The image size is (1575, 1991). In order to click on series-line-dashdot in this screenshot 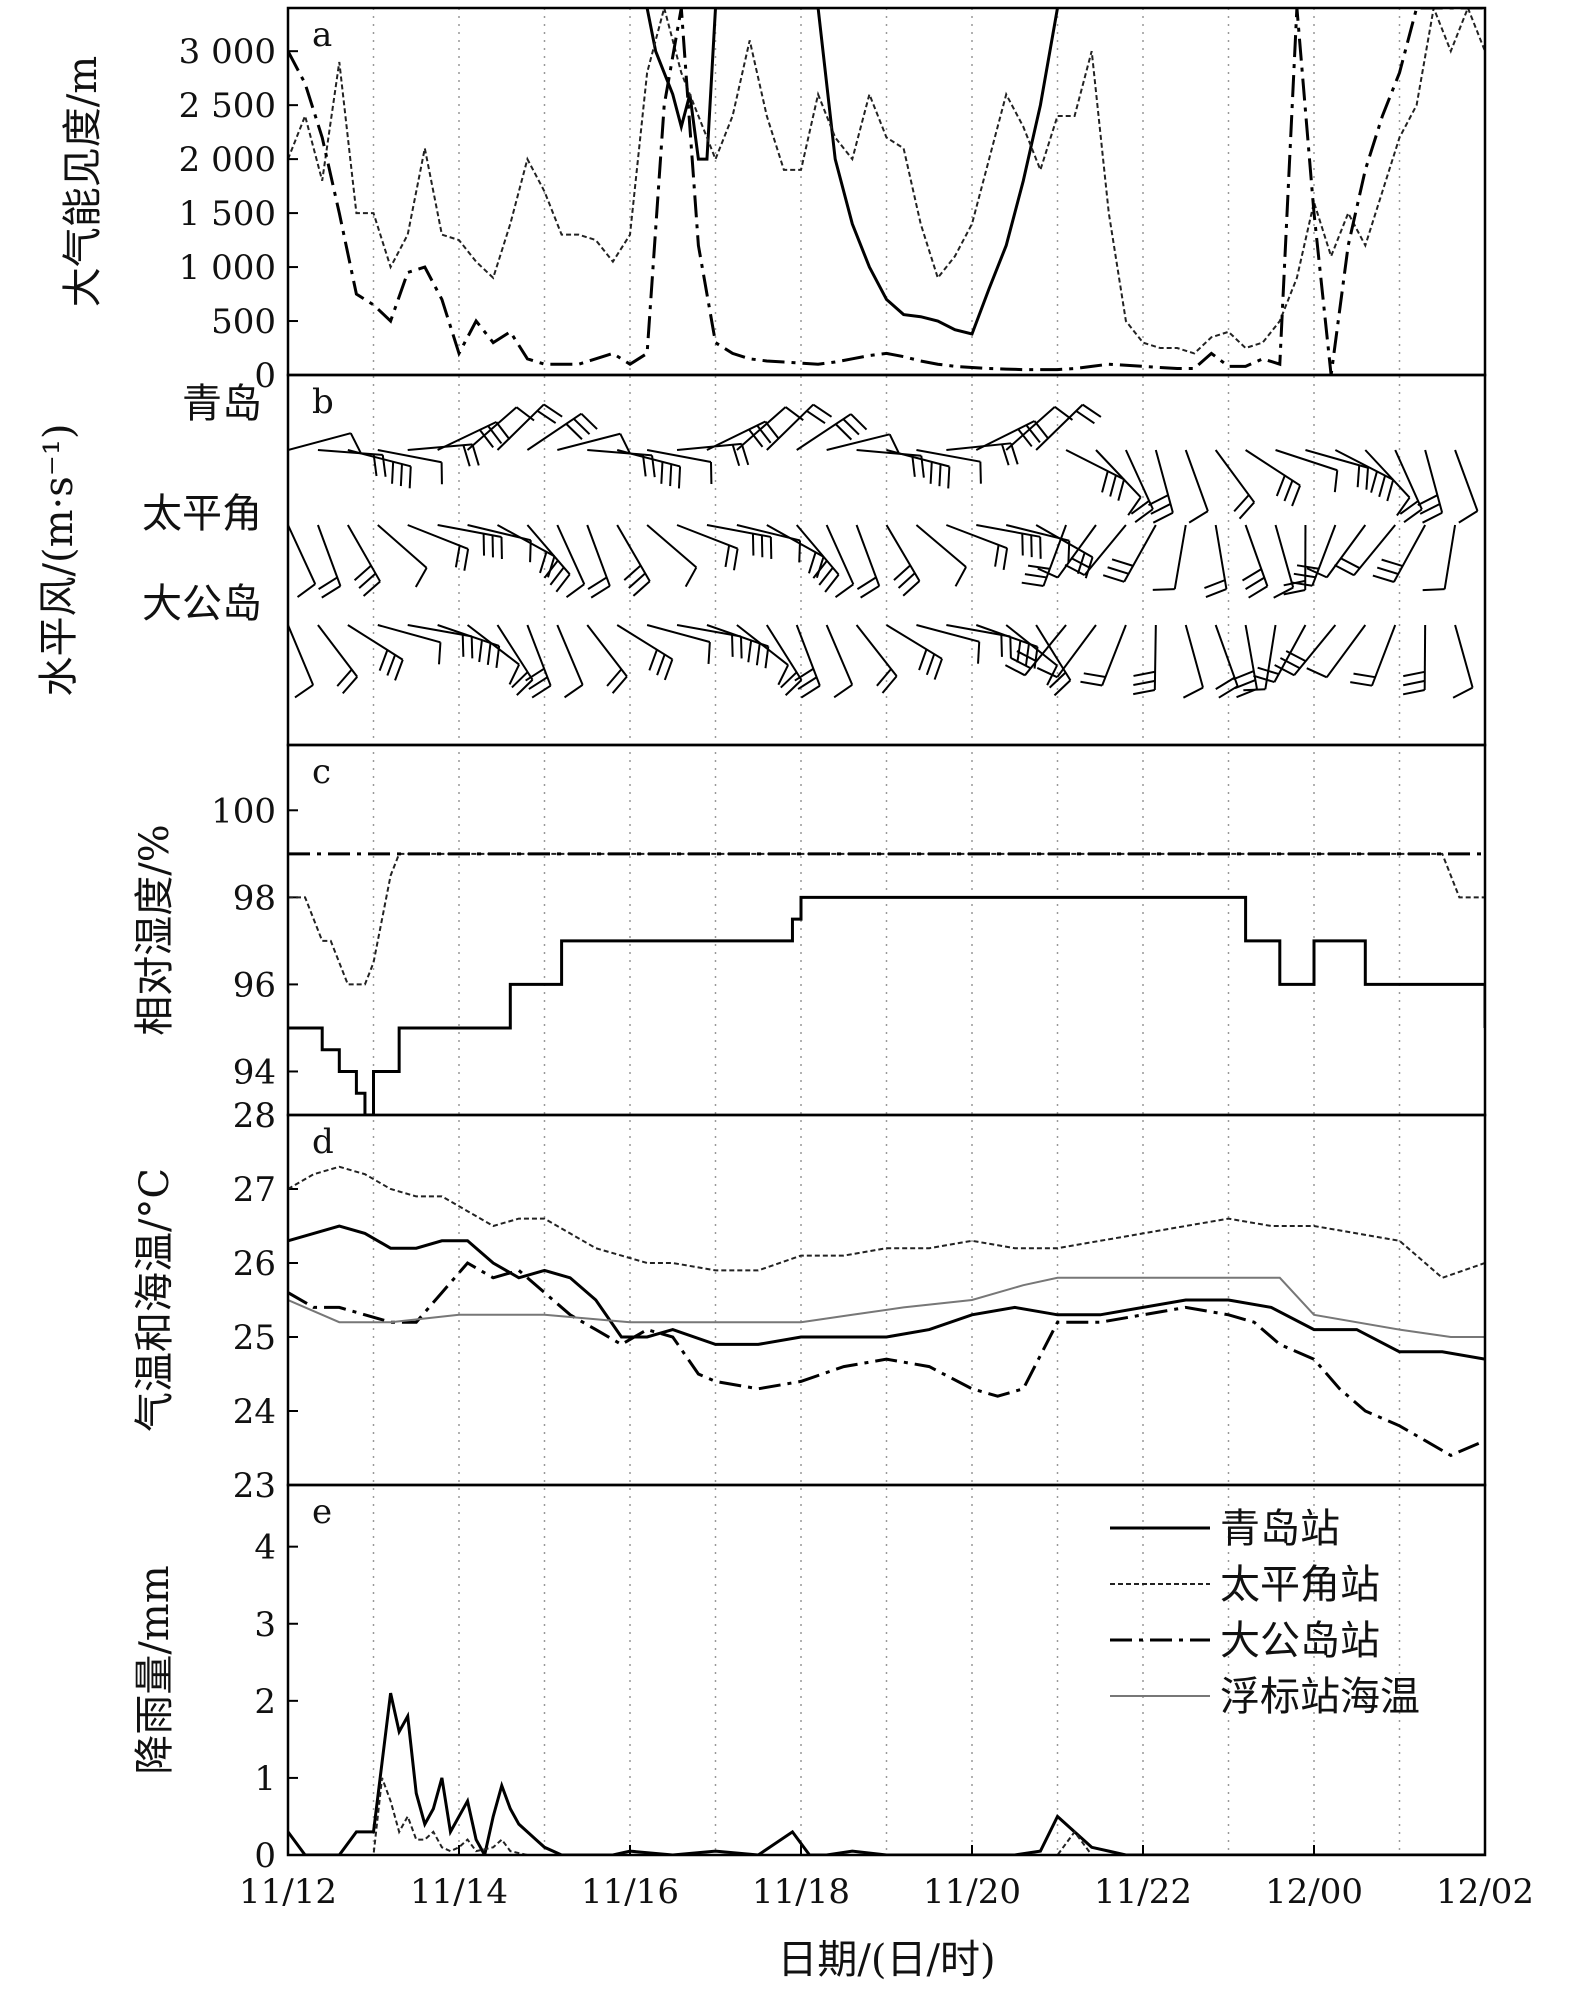, I will do `click(886, 1359)`.